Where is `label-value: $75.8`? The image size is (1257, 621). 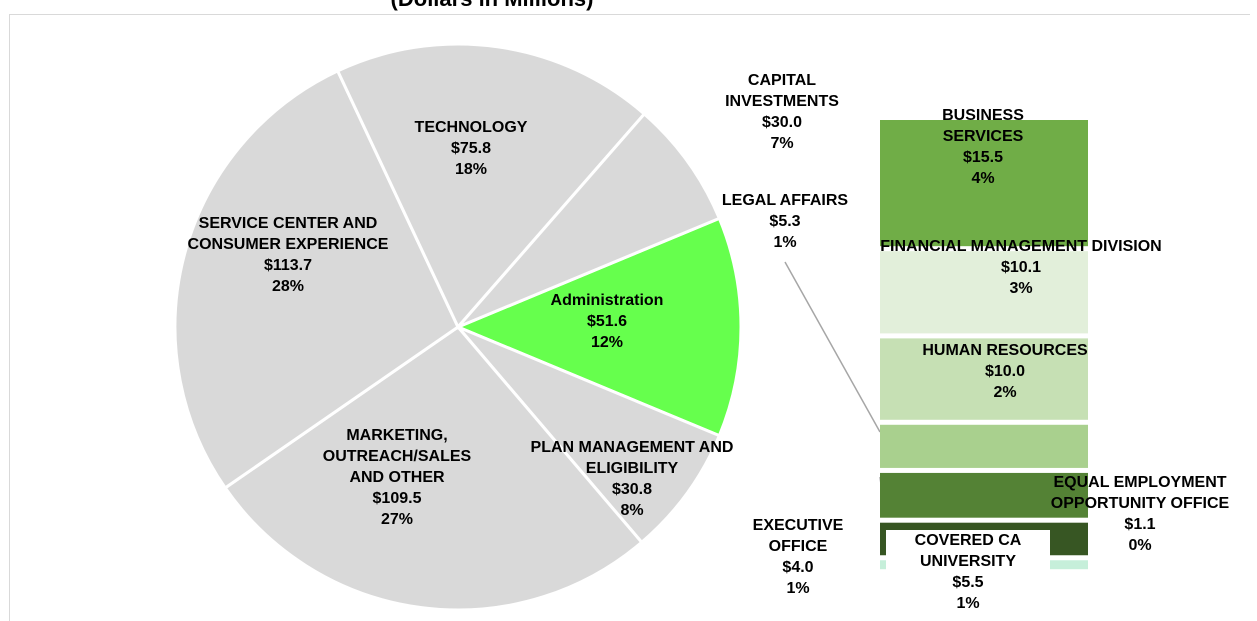 label-value: $75.8 is located at coordinates (471, 148).